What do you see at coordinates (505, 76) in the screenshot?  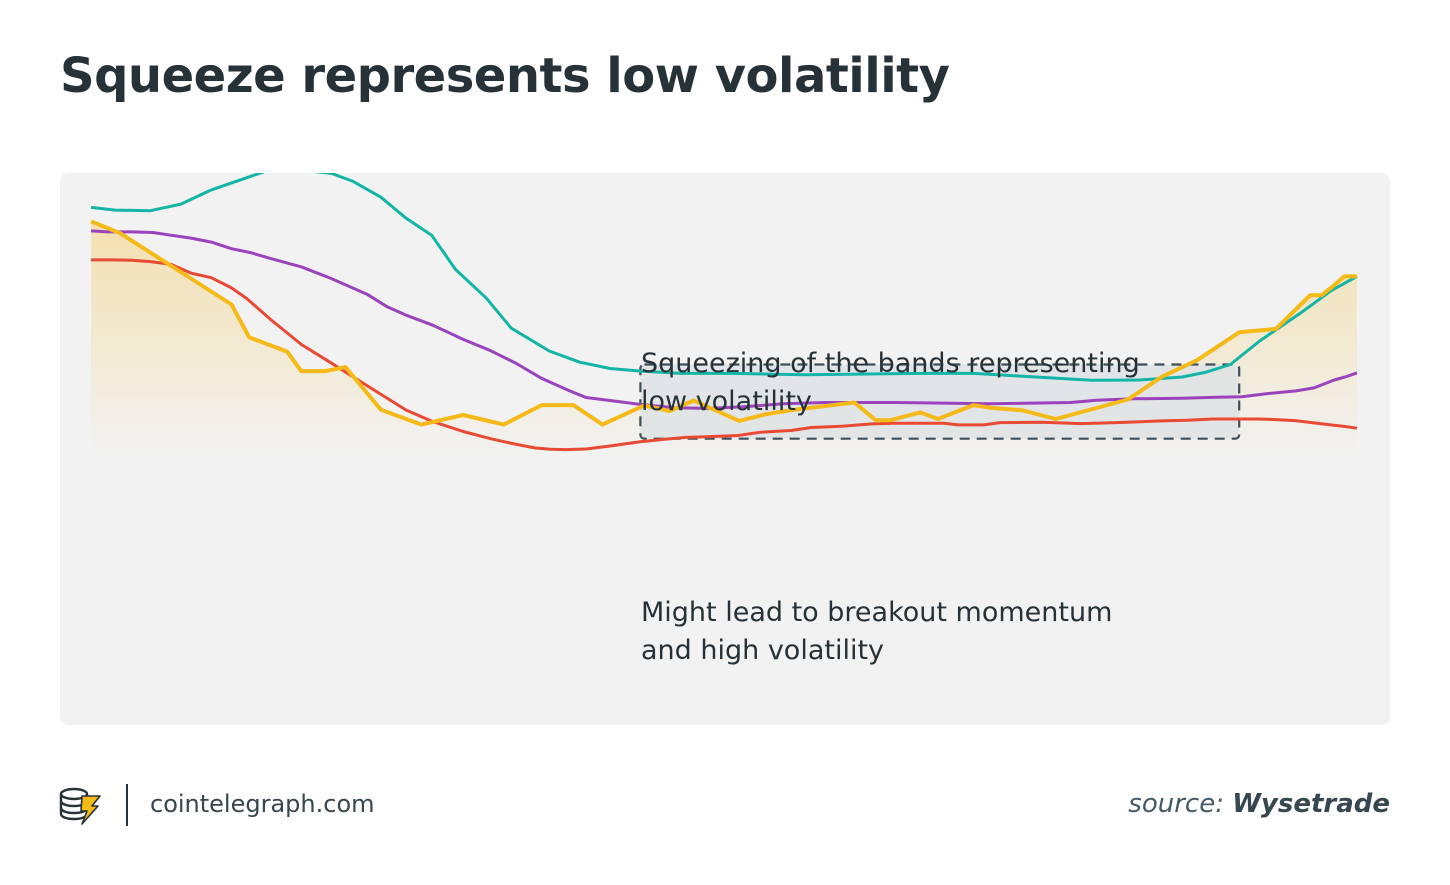 I see `page-title: Squeeze represents low volatility` at bounding box center [505, 76].